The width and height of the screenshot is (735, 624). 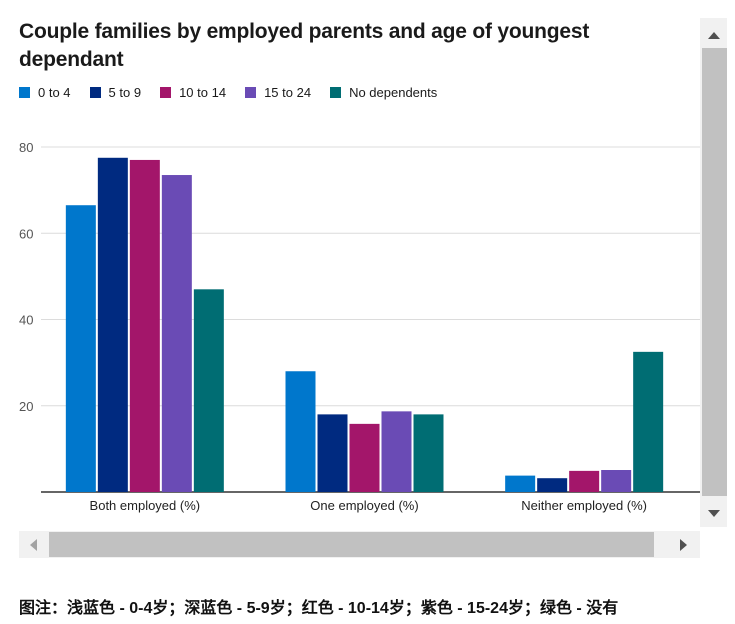 What do you see at coordinates (26, 147) in the screenshot?
I see `y-tick-label: 80` at bounding box center [26, 147].